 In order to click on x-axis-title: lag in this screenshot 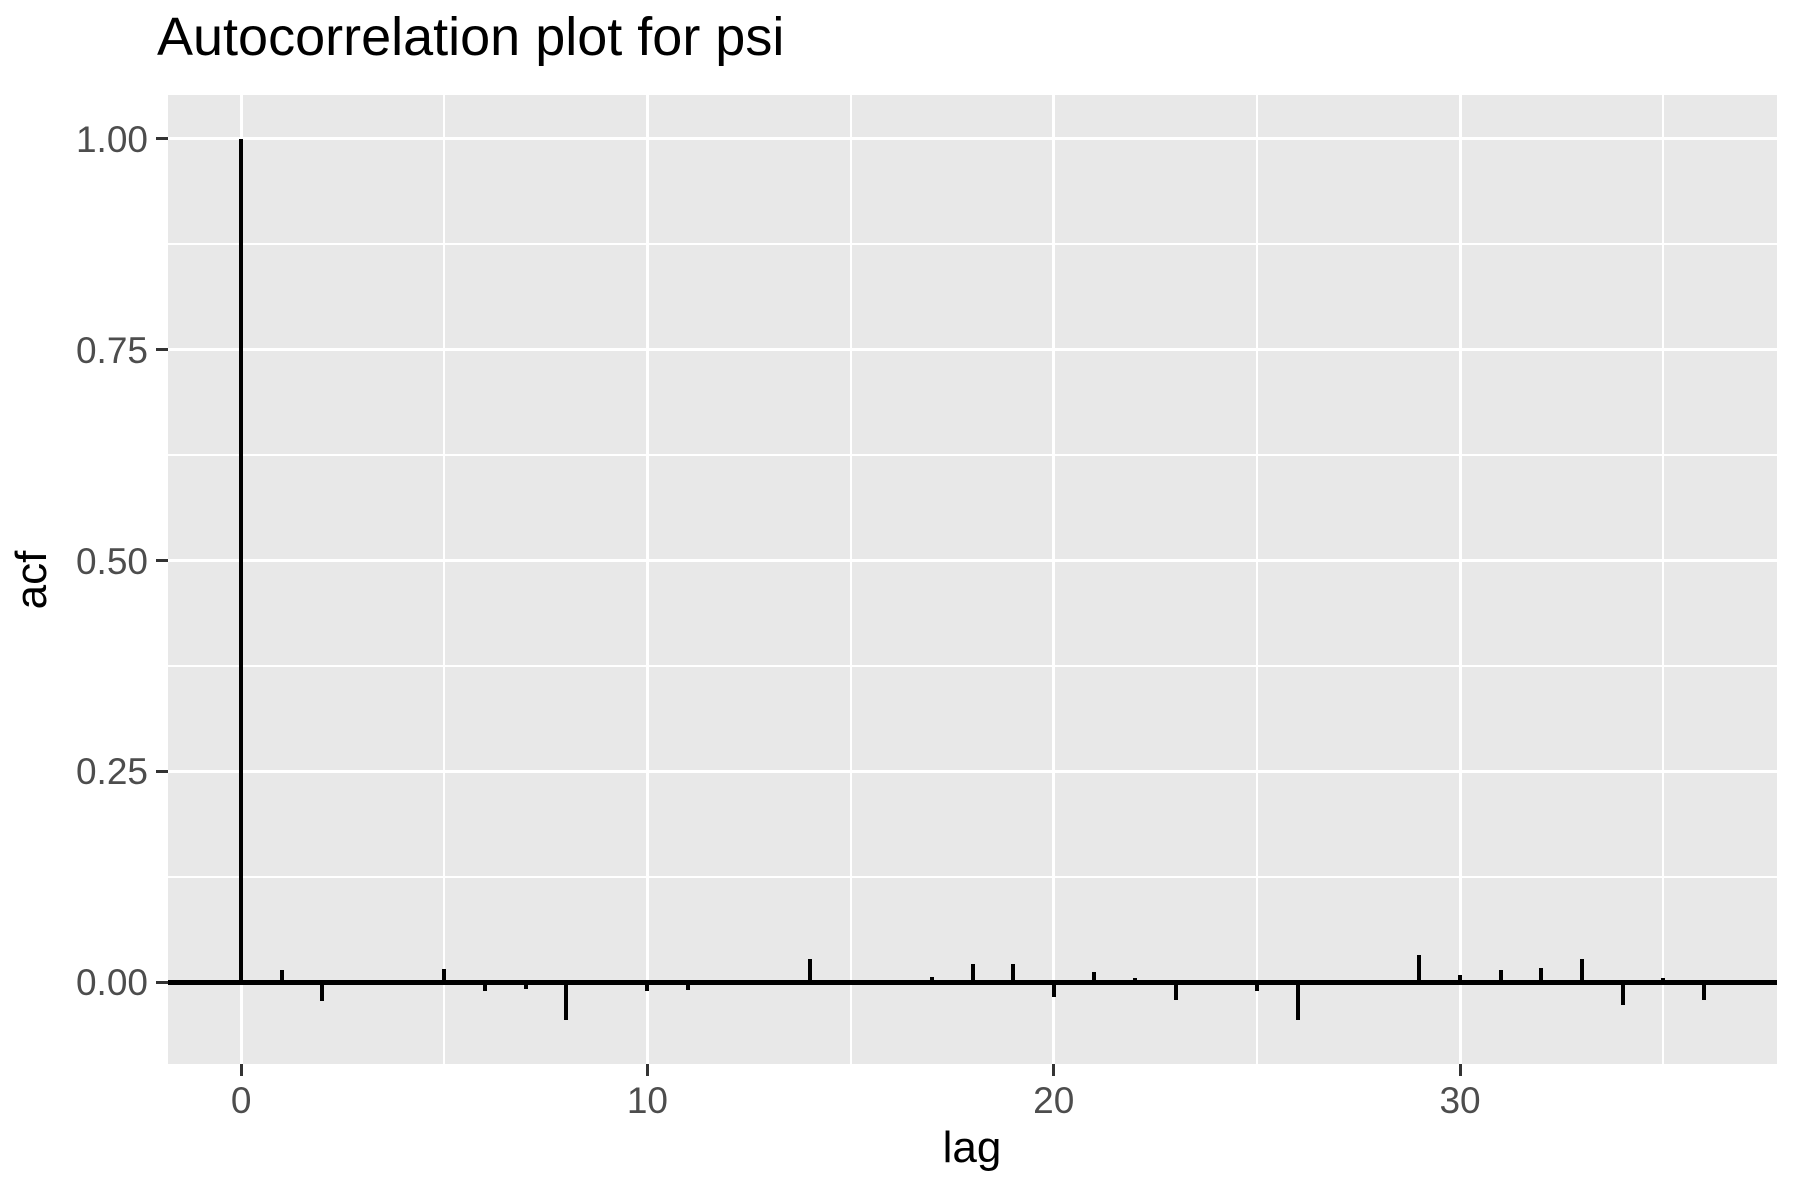, I will do `click(972, 1147)`.